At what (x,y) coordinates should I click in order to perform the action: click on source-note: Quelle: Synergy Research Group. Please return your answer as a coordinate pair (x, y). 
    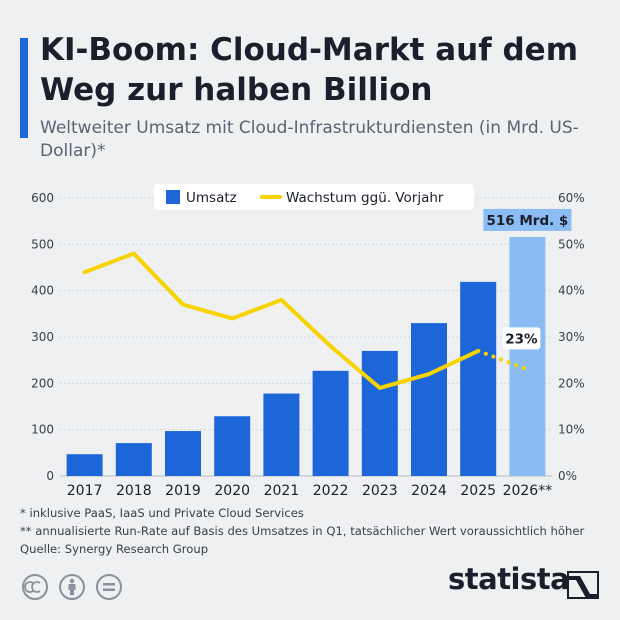
    Looking at the image, I should click on (114, 549).